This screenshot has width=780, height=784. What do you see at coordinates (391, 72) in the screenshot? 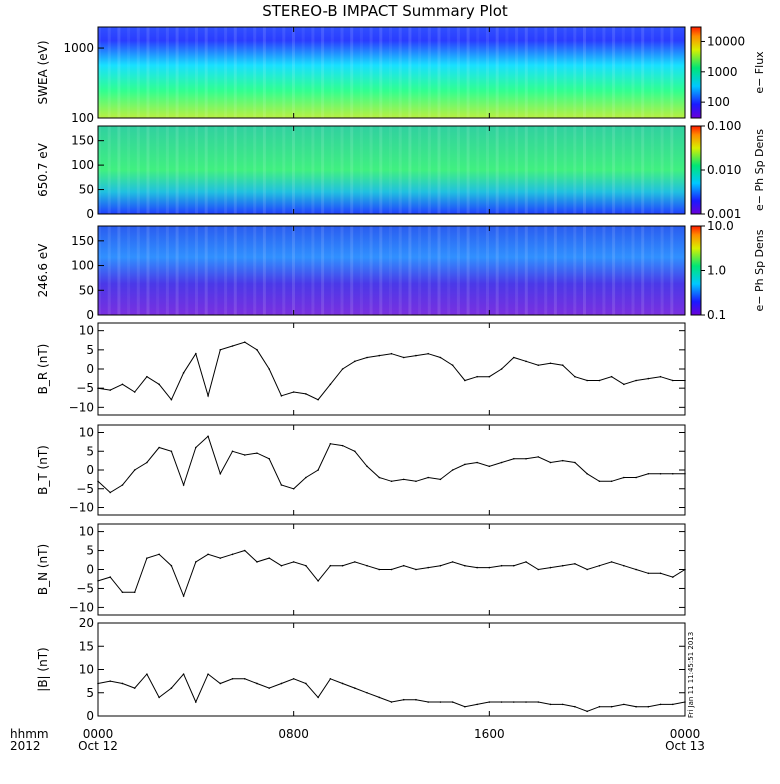
I see `spectrogram-frame` at bounding box center [391, 72].